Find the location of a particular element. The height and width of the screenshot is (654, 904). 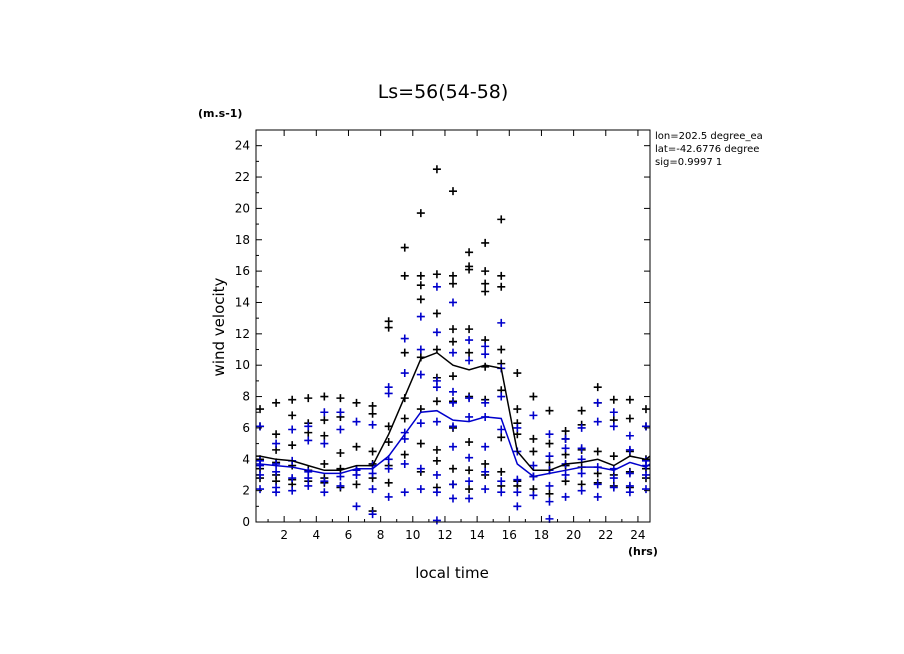

x-tick-label: 4 is located at coordinates (316, 535).